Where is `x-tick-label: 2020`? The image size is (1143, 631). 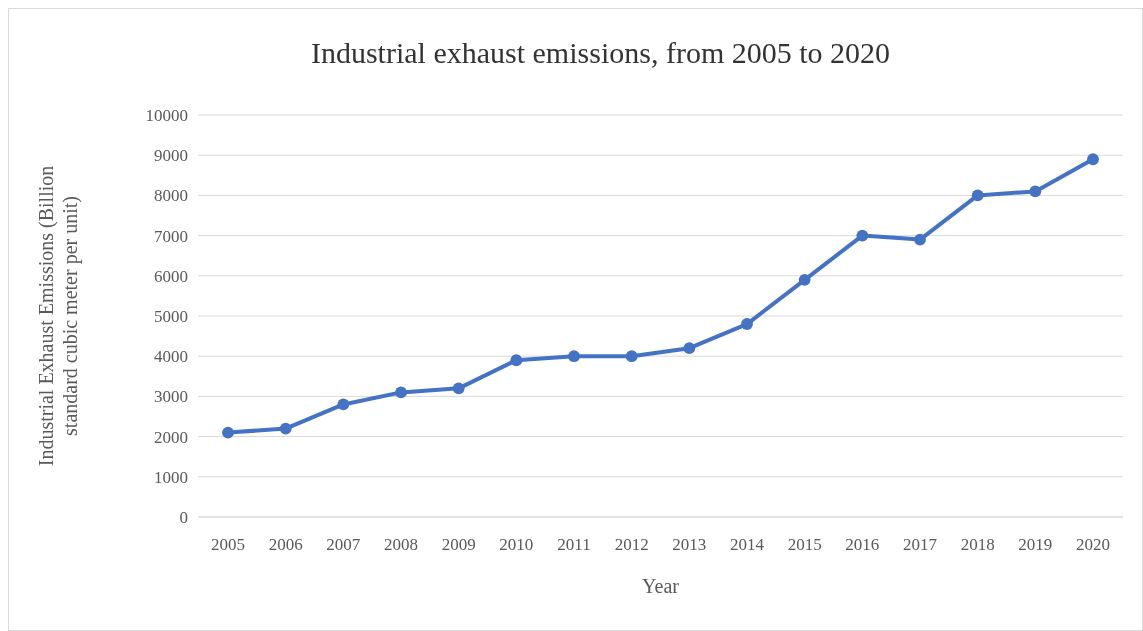
x-tick-label: 2020 is located at coordinates (1093, 544).